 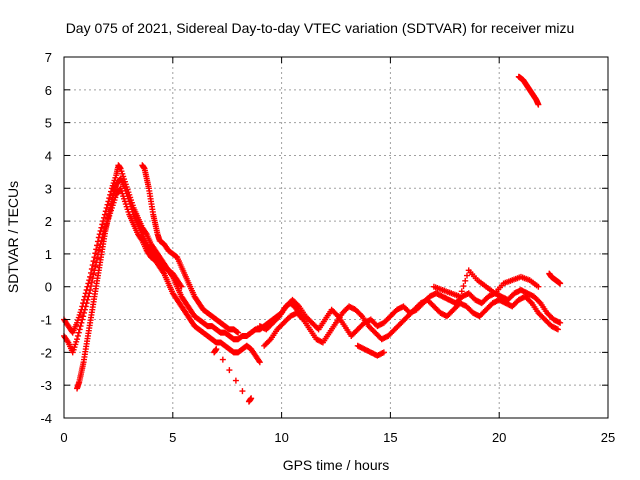 What do you see at coordinates (46, 352) in the screenshot?
I see `y-tick-label: -2` at bounding box center [46, 352].